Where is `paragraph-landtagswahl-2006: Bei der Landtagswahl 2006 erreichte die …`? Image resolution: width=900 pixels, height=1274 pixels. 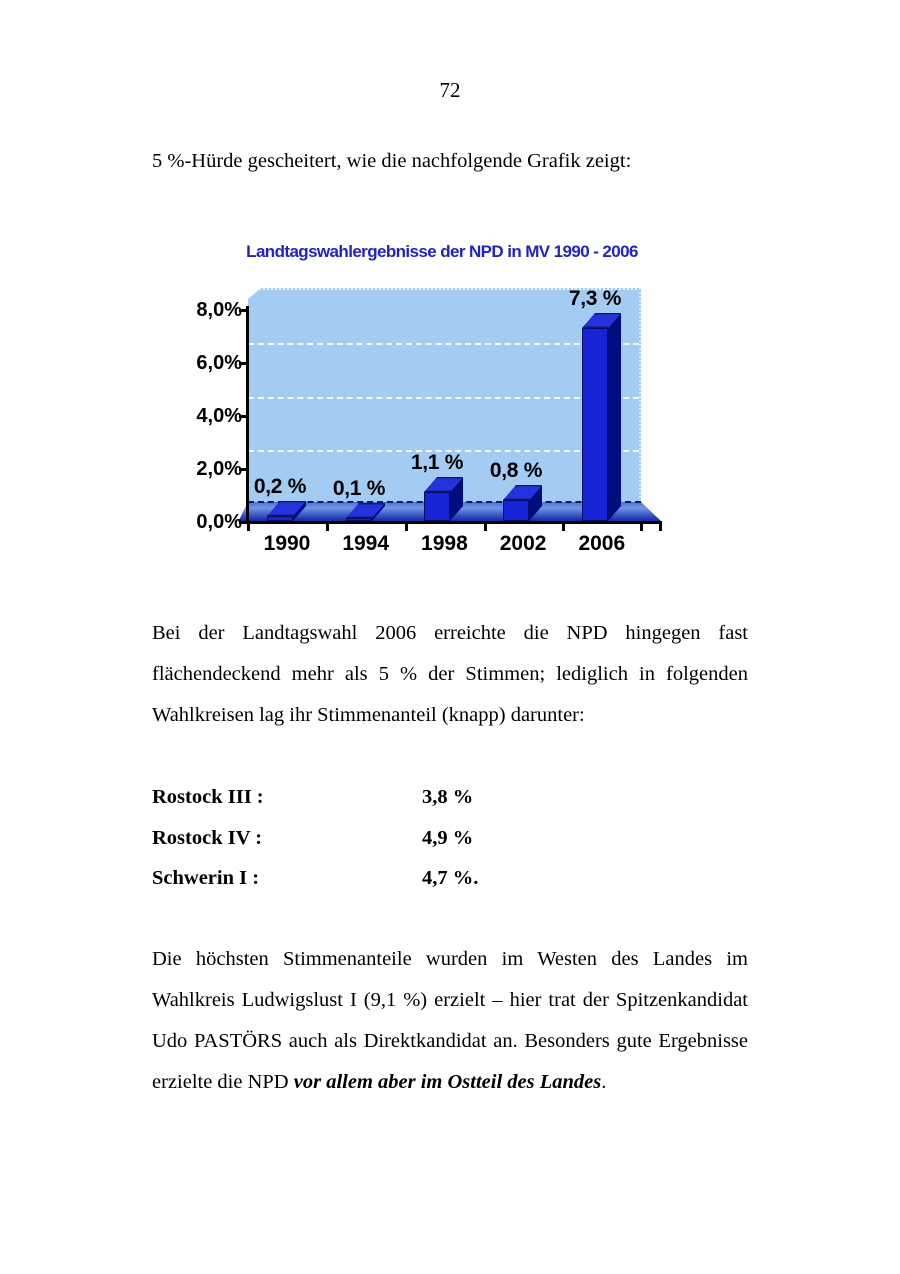
paragraph-landtagswahl-2006: Bei der Landtagswahl 2006 erreichte die … is located at coordinates (450, 674).